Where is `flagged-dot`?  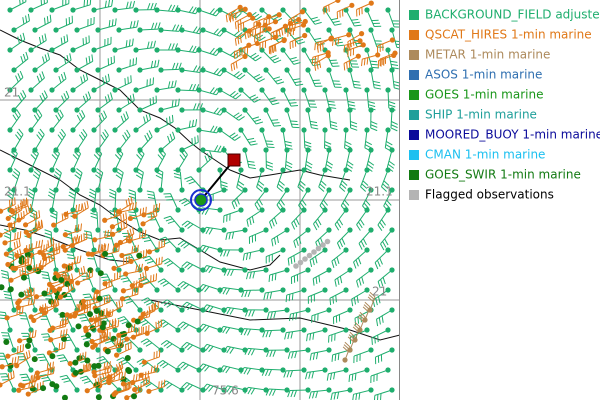
flagged-dot is located at coordinates (300, 262).